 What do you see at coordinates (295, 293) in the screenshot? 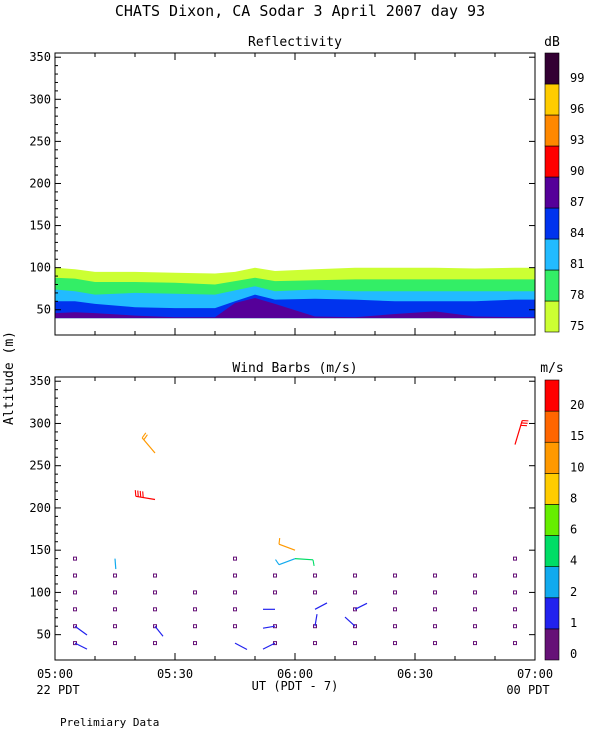
I see `reflectivity-fill` at bounding box center [295, 293].